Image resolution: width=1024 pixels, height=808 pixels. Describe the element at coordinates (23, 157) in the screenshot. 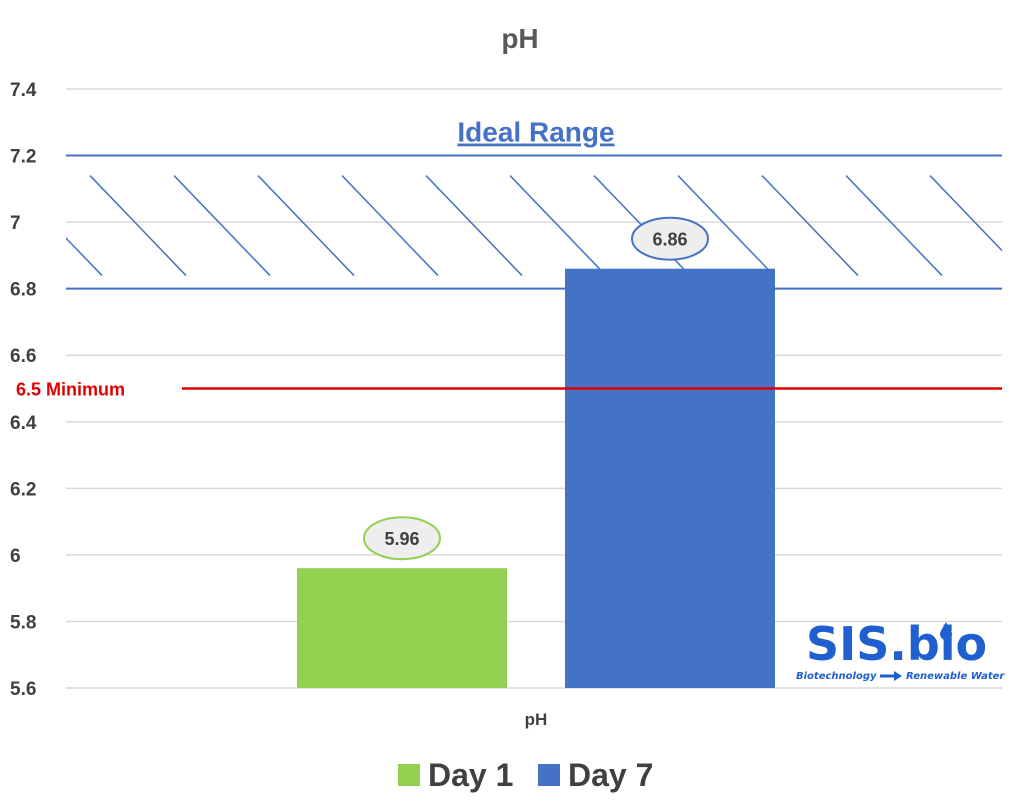

I see `y-tick-label: 7.2` at that location.